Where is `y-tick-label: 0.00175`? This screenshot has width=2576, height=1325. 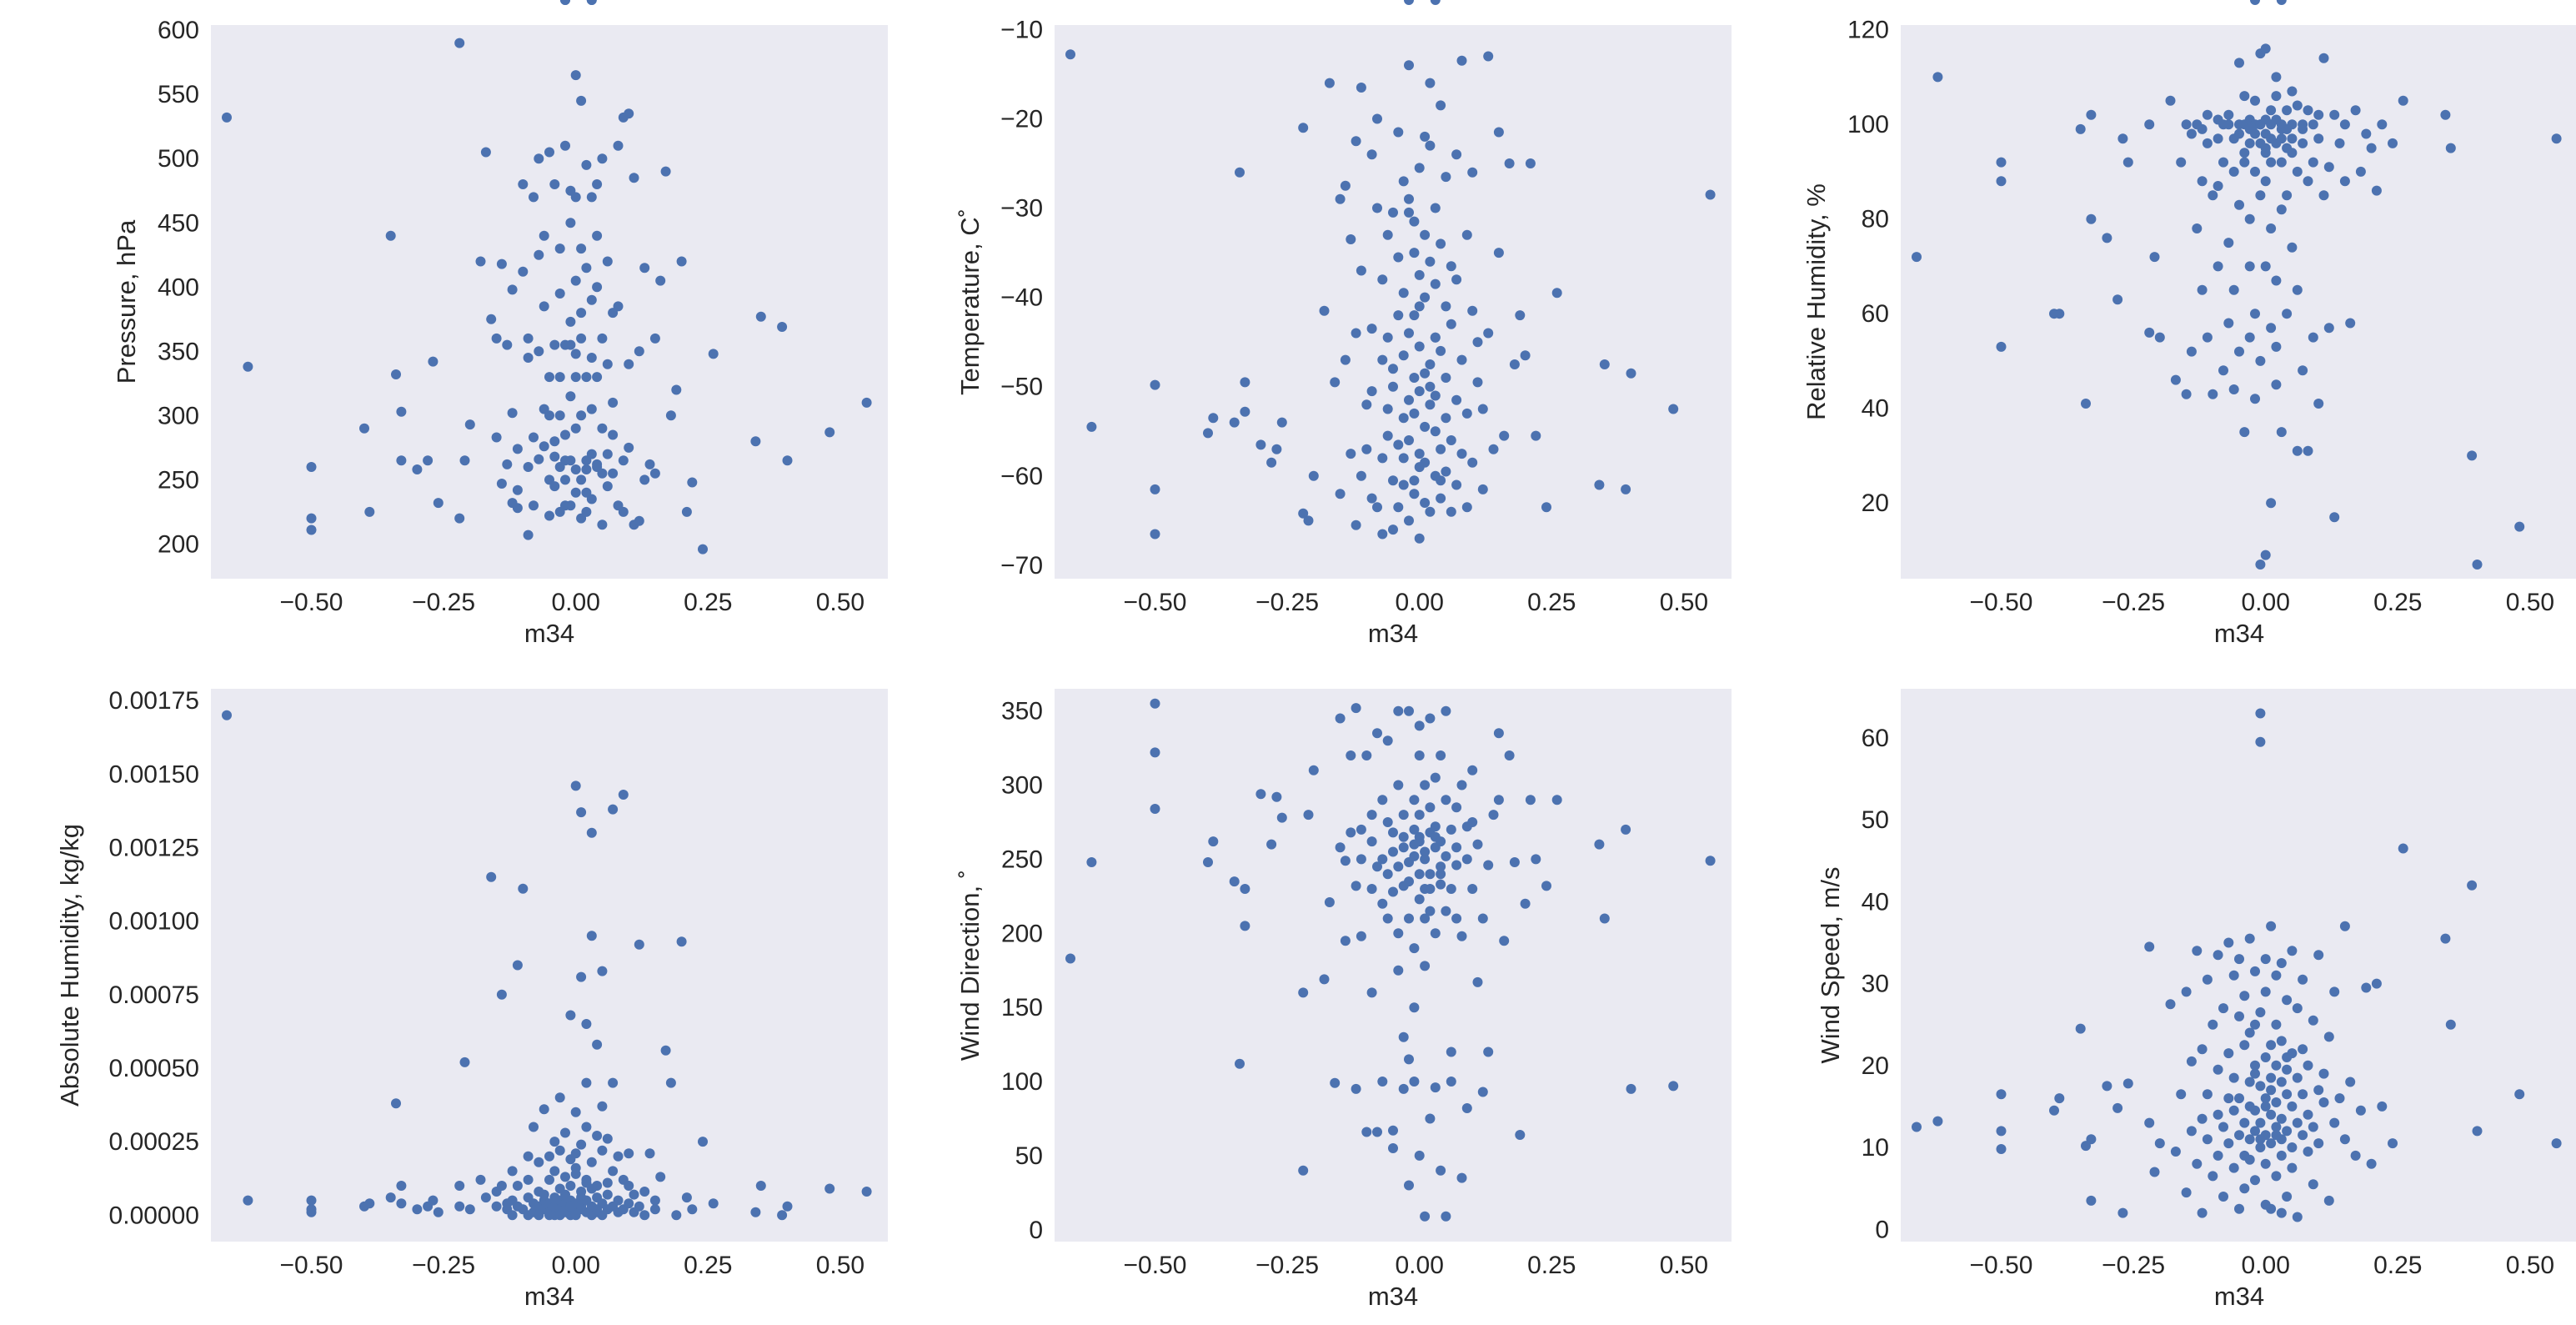 y-tick-label: 0.00175 is located at coordinates (154, 701).